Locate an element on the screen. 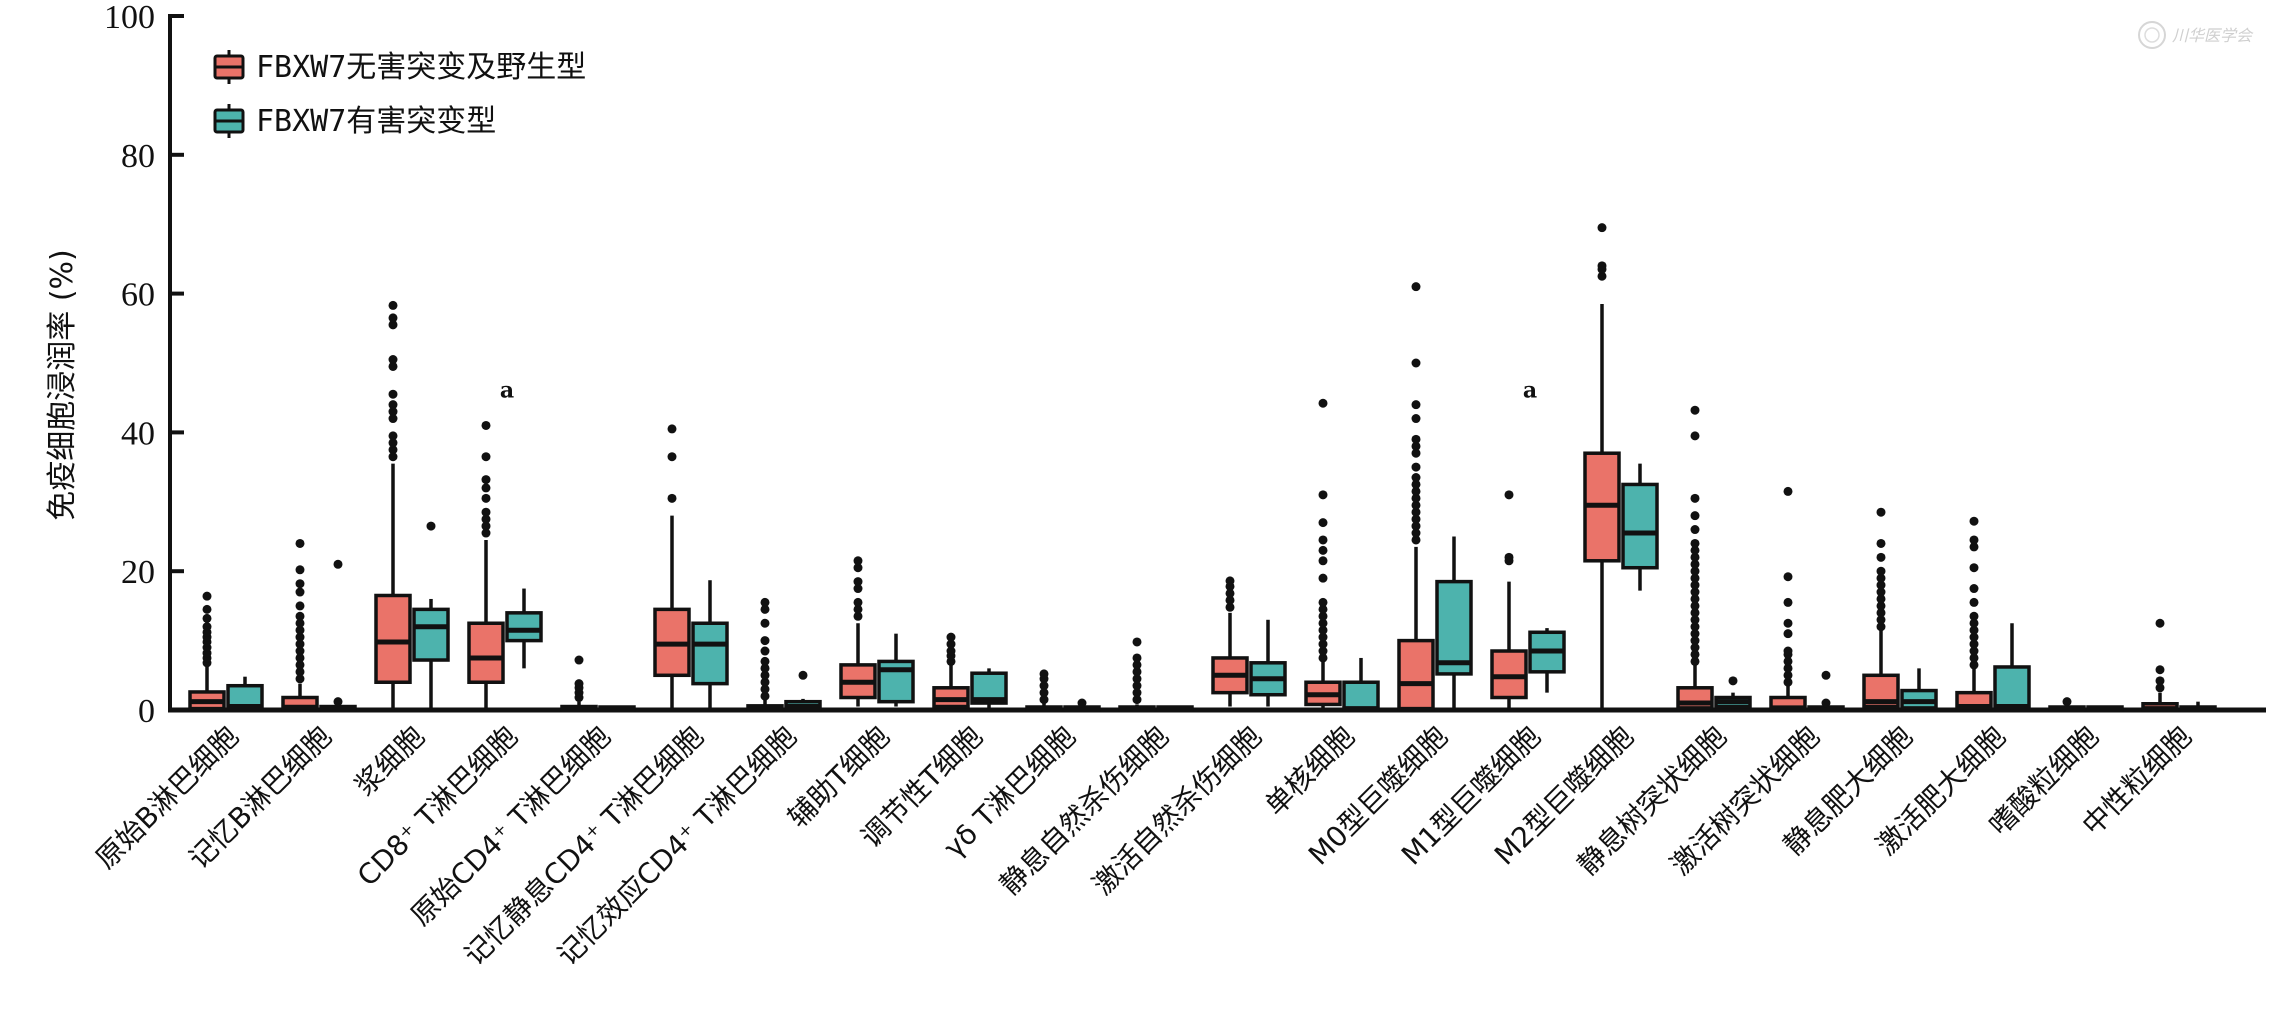 This screenshot has width=2274, height=1010. x-tick-label: 浆细胞 is located at coordinates (389, 761).